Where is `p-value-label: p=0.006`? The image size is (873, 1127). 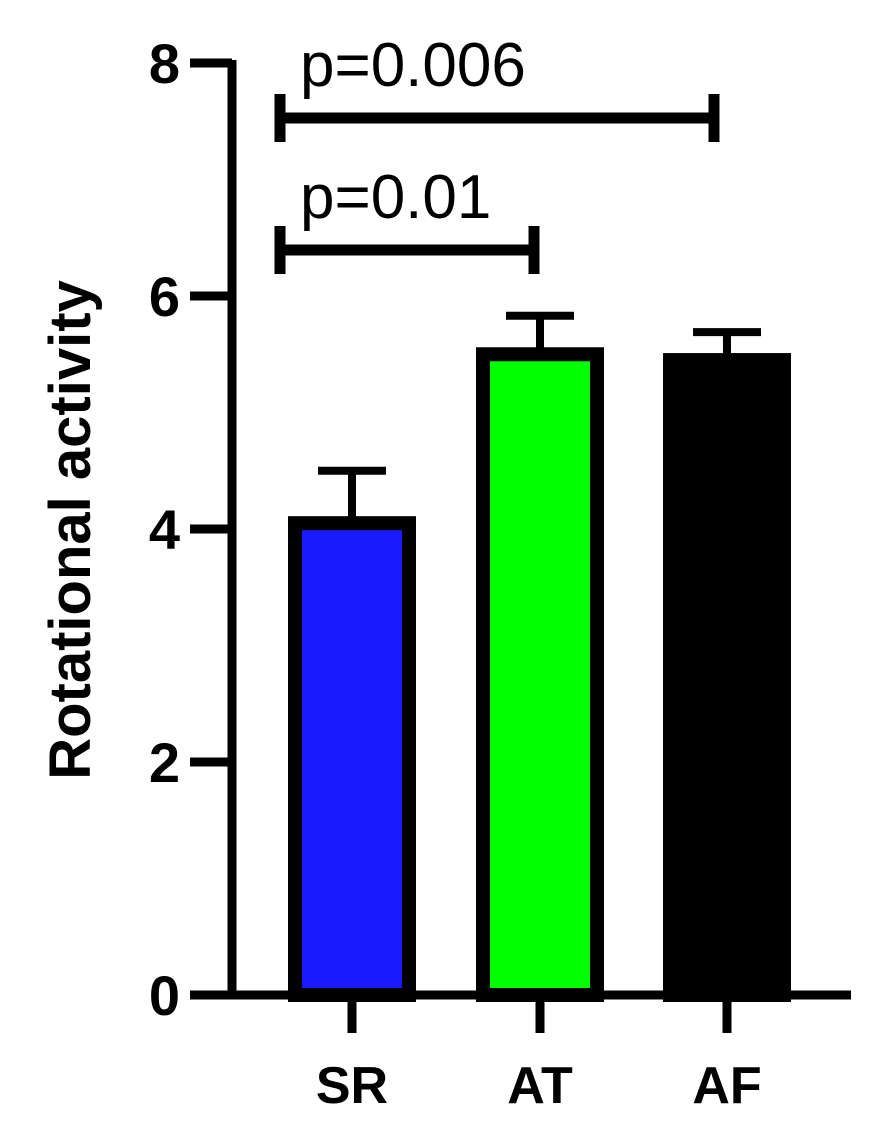
p-value-label: p=0.006 is located at coordinates (413, 65).